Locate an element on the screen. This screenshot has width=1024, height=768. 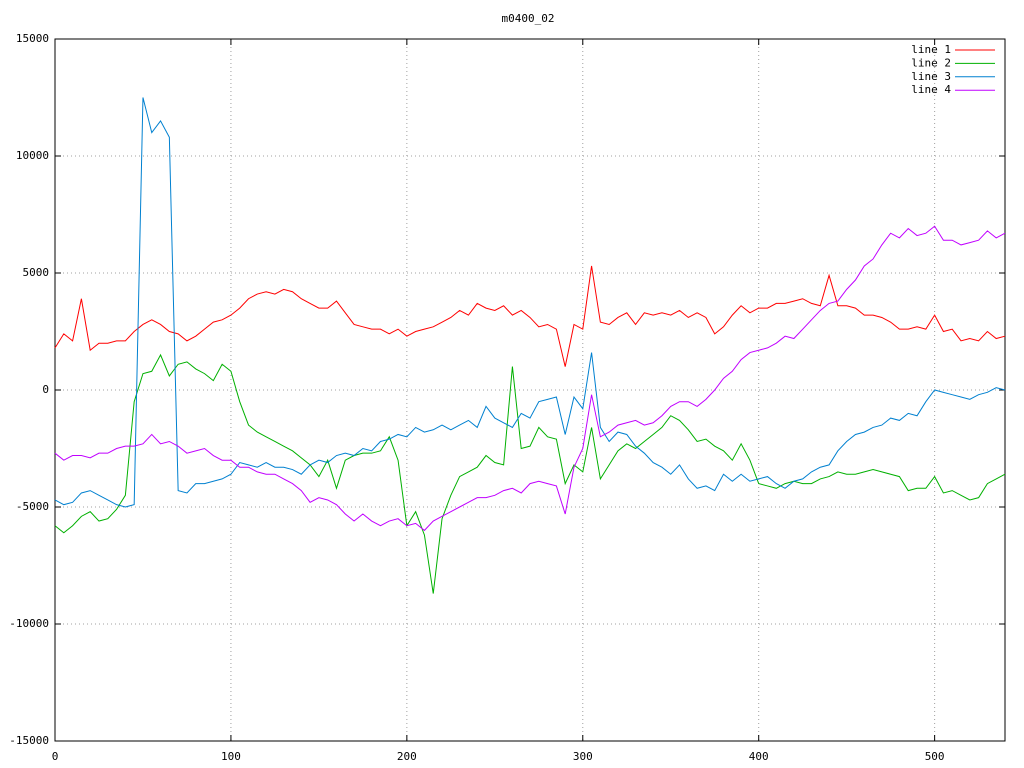
y-tick-label: 15000 is located at coordinates (32, 38).